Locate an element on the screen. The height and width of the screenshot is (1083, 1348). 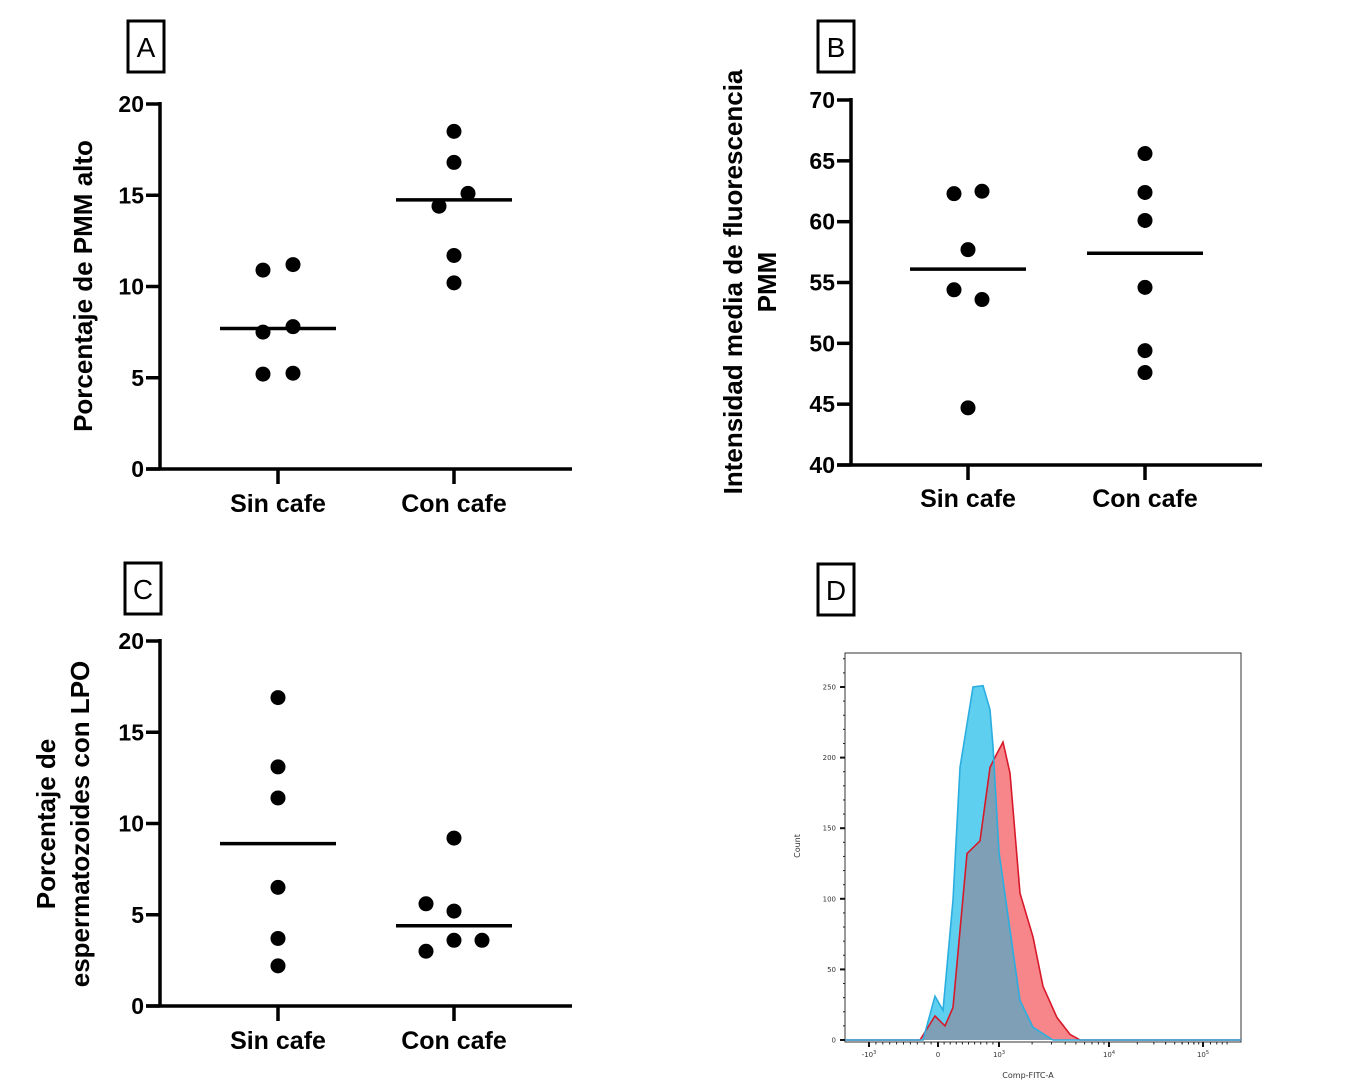
y-tick-label: 150 is located at coordinates (829, 829).